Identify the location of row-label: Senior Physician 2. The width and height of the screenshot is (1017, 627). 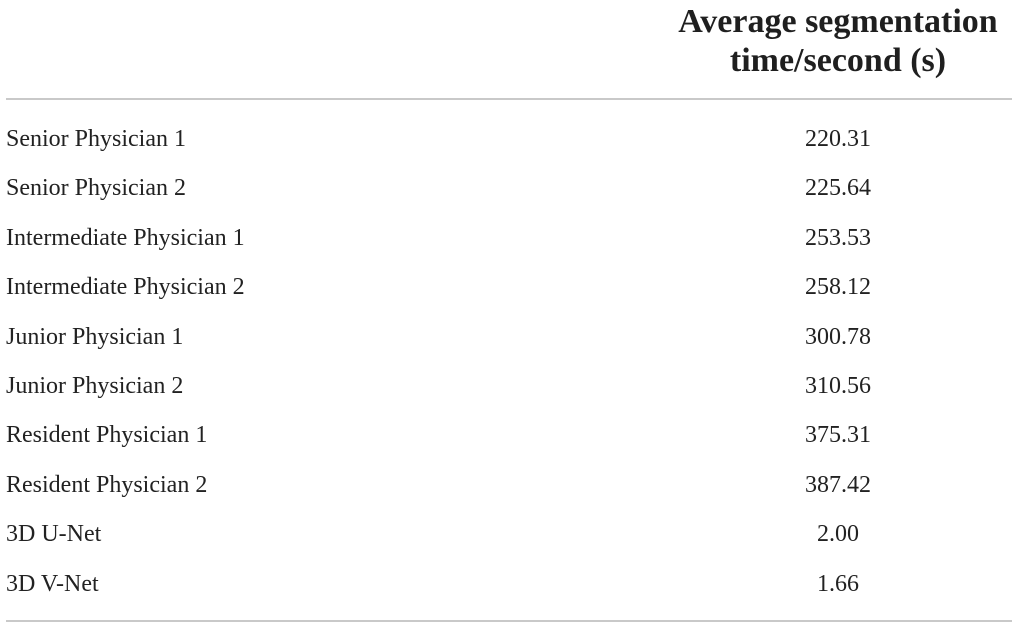
(96, 188).